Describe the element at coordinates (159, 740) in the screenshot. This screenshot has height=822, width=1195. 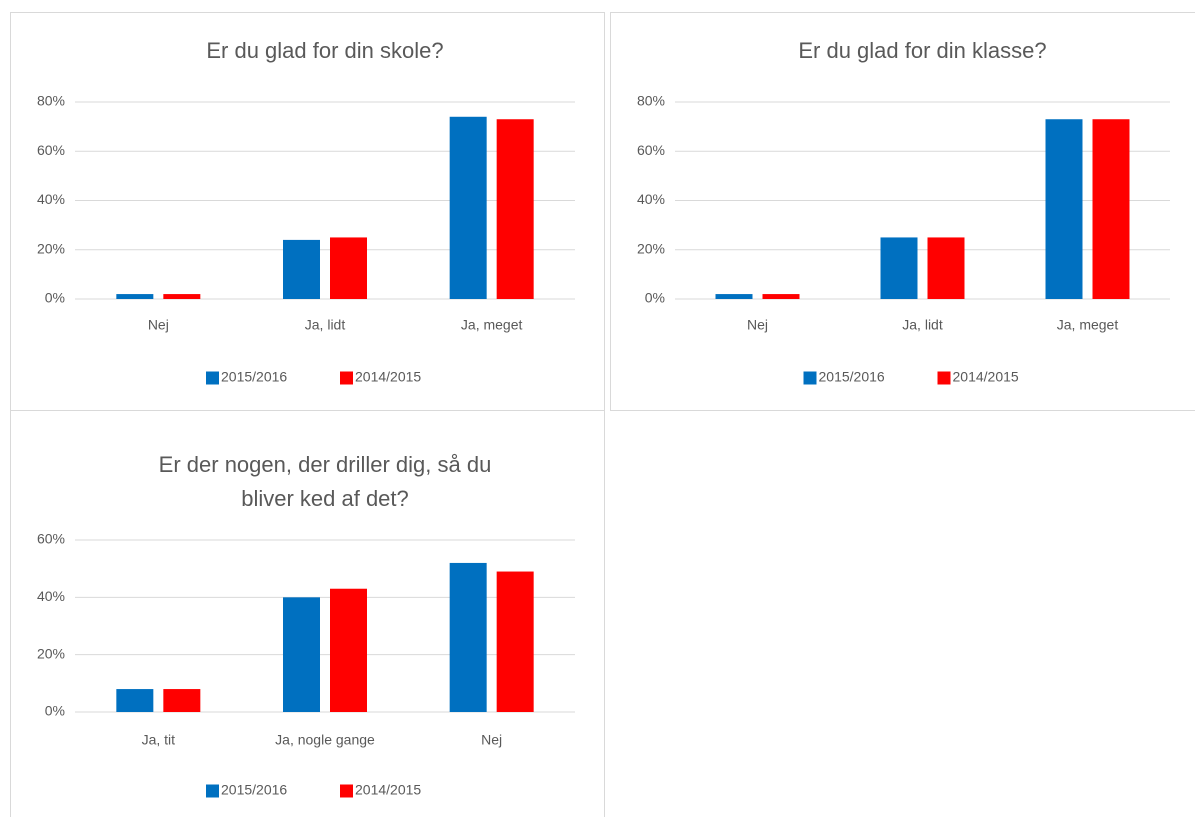
I see `x-tick-label: Ja, tit` at that location.